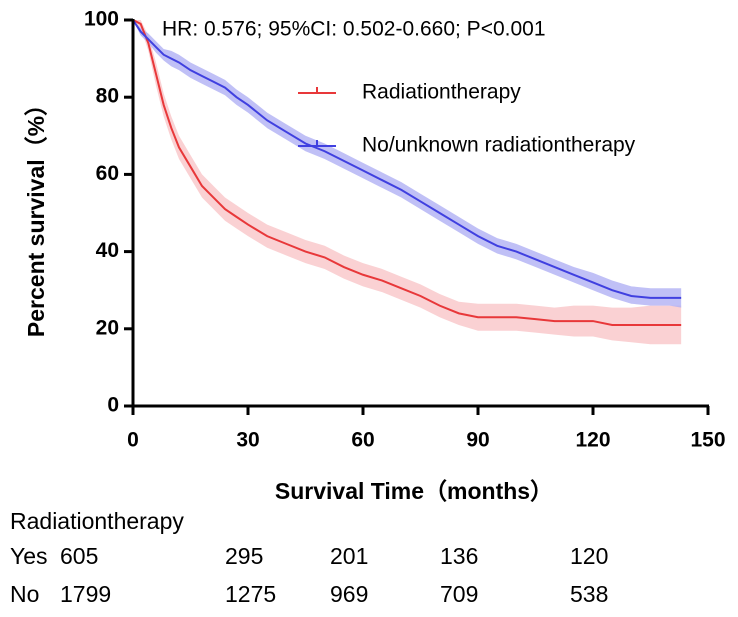  Describe the element at coordinates (250, 594) in the screenshot. I see `risk-count: 1275` at that location.